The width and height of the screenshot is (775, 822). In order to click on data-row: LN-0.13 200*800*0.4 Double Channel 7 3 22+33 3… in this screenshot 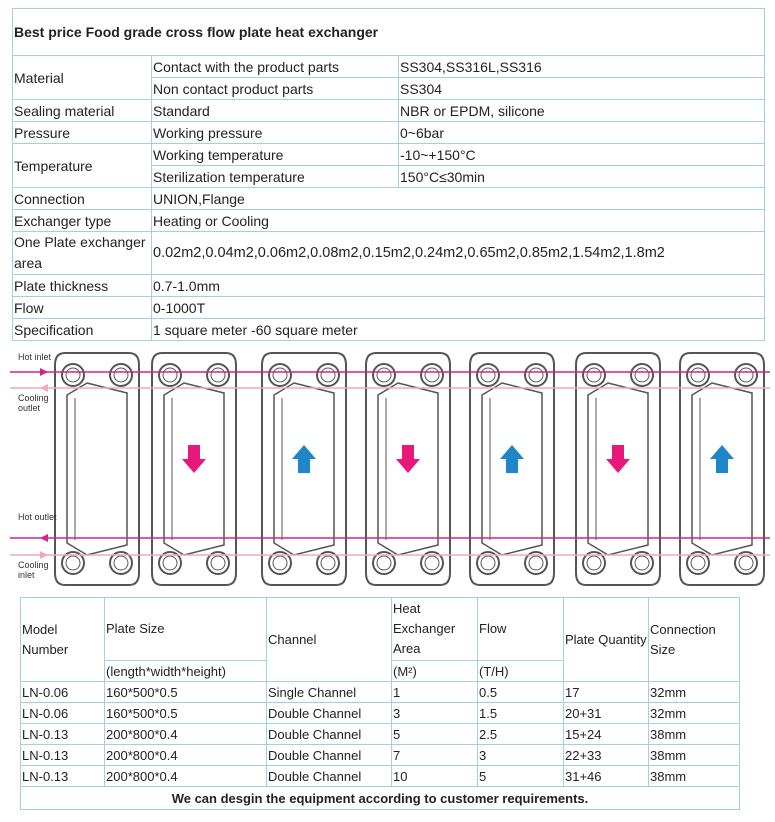, I will do `click(380, 755)`.